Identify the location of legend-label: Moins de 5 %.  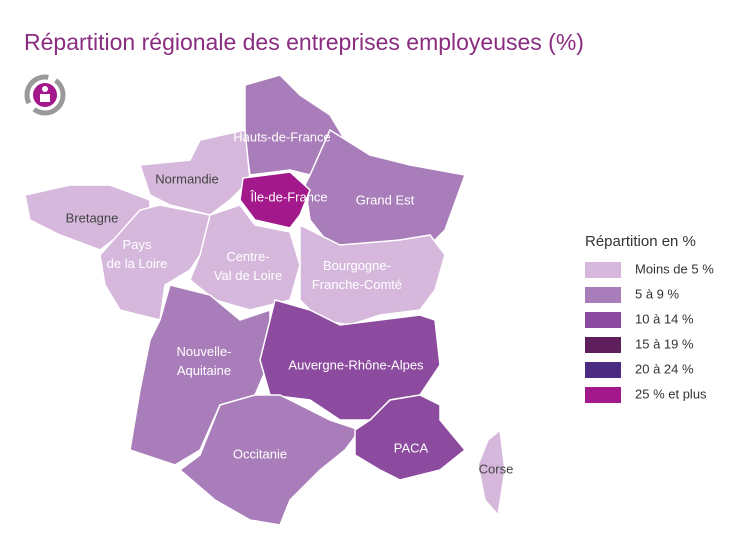
(674, 268).